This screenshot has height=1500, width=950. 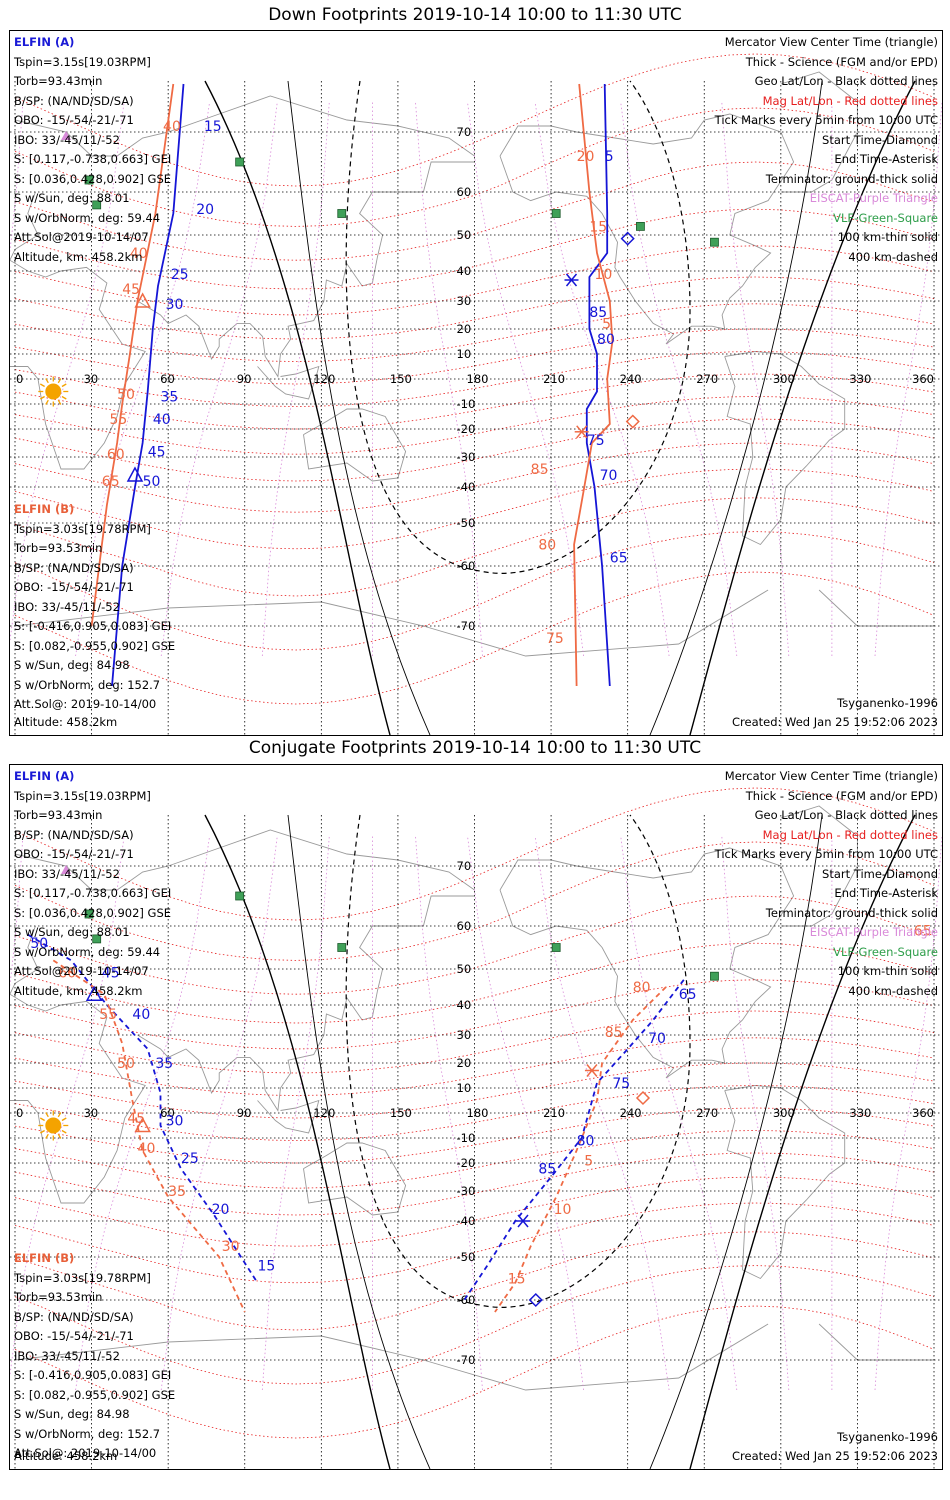 What do you see at coordinates (841, 61) in the screenshot?
I see `legend-thick: Thick - Science (FGM and/or EPD)` at bounding box center [841, 61].